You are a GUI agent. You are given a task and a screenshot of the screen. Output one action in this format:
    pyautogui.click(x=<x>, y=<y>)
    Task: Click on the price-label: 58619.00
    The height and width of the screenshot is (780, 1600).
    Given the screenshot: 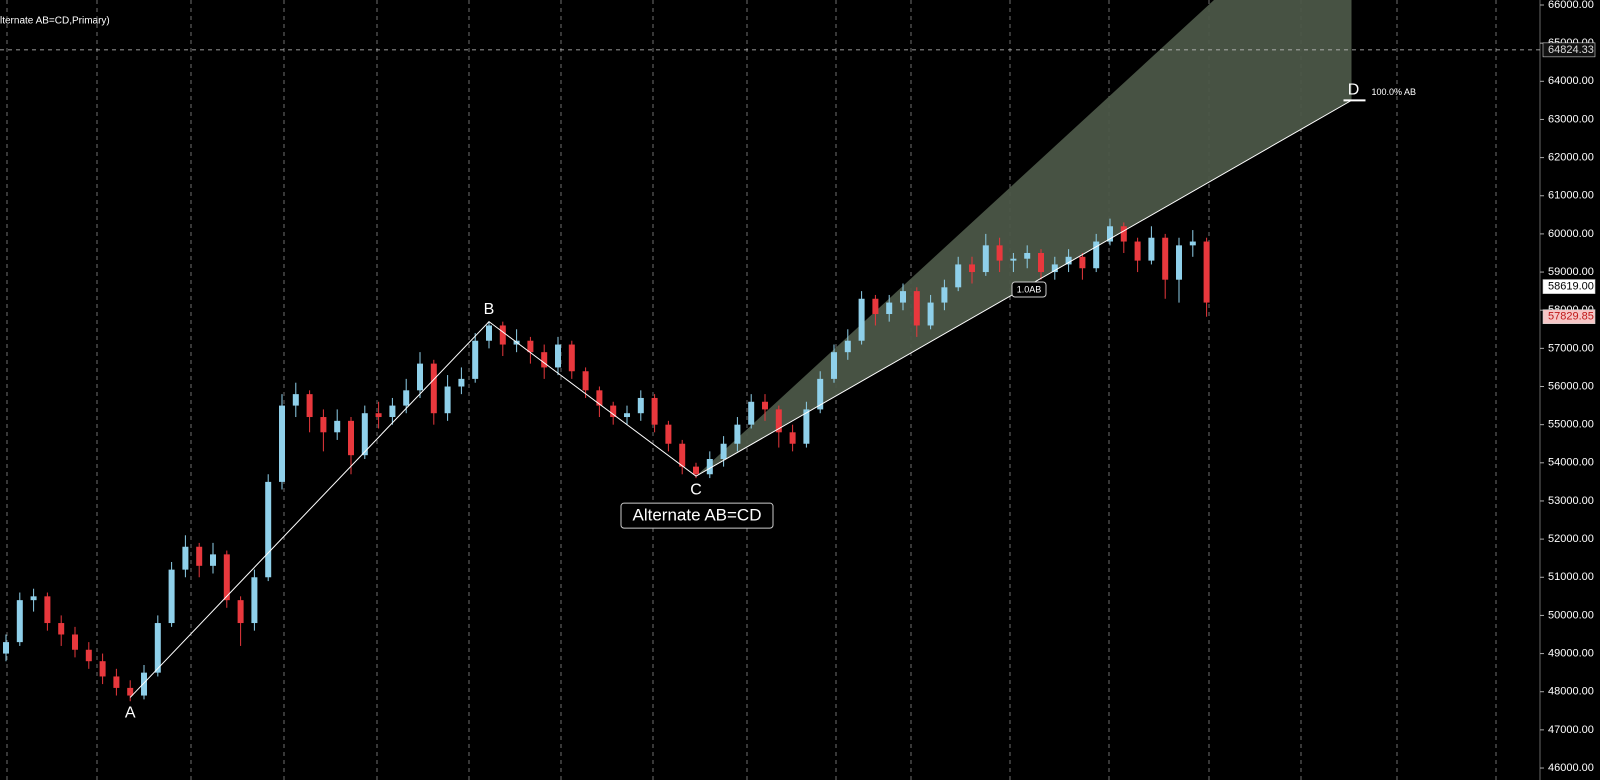 What is the action you would take?
    pyautogui.click(x=1571, y=286)
    